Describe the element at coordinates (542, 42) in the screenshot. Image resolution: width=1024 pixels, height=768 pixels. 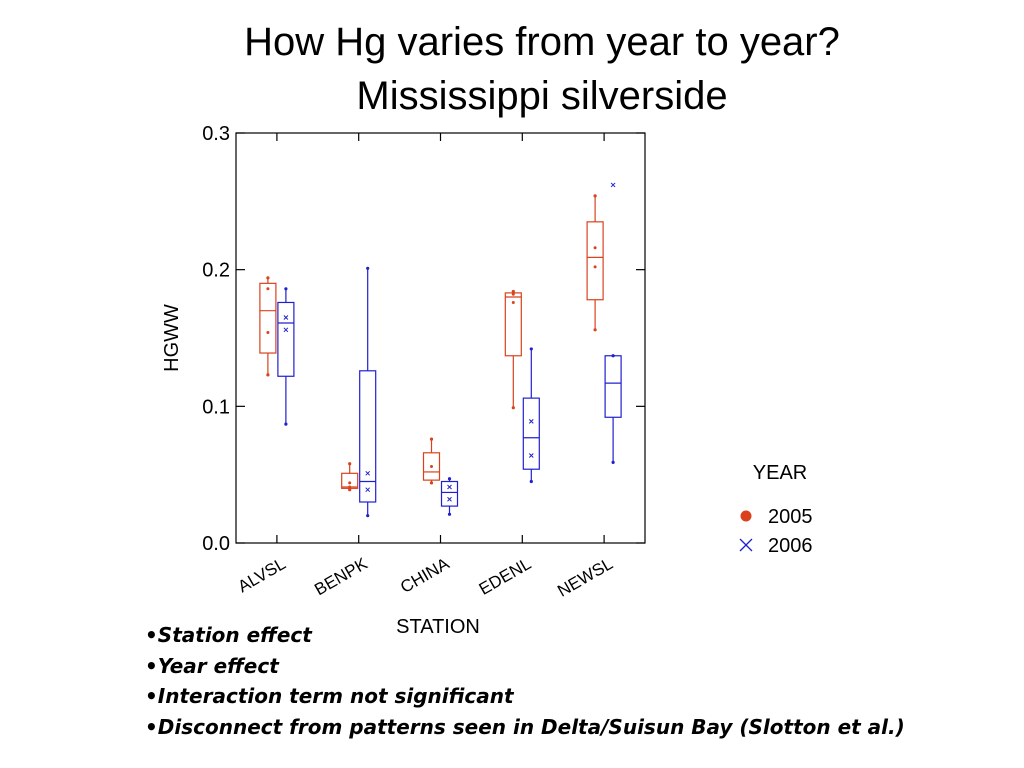
I see `slide-title-line1: How Hg varies from year to year?` at that location.